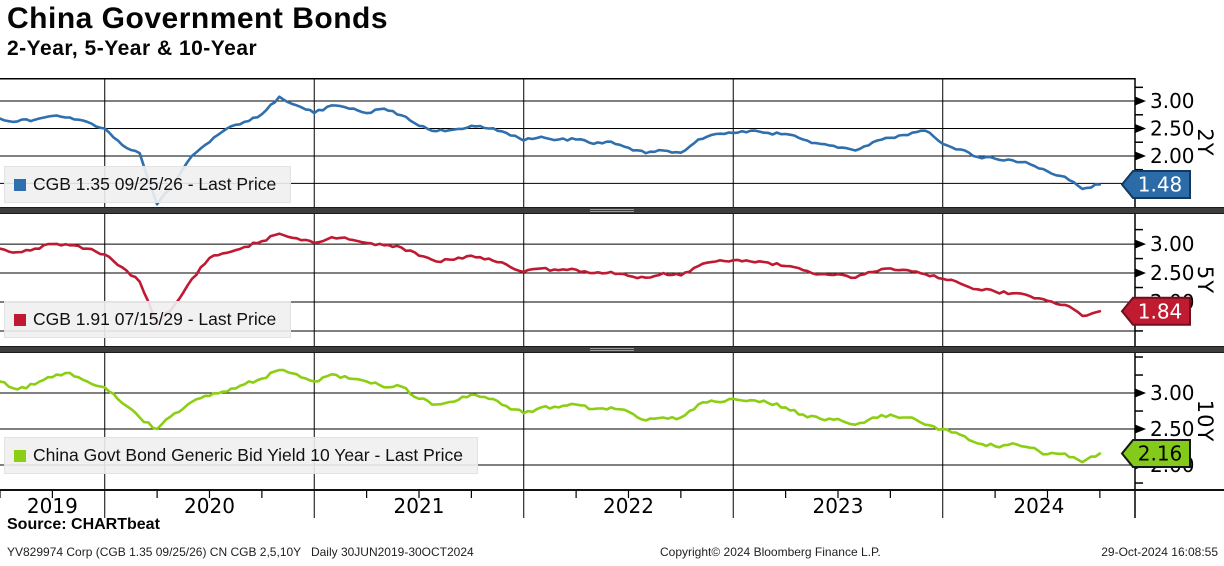 The height and width of the screenshot is (566, 1224). Describe the element at coordinates (209, 506) in the screenshot. I see `svg-text: 2020` at that location.